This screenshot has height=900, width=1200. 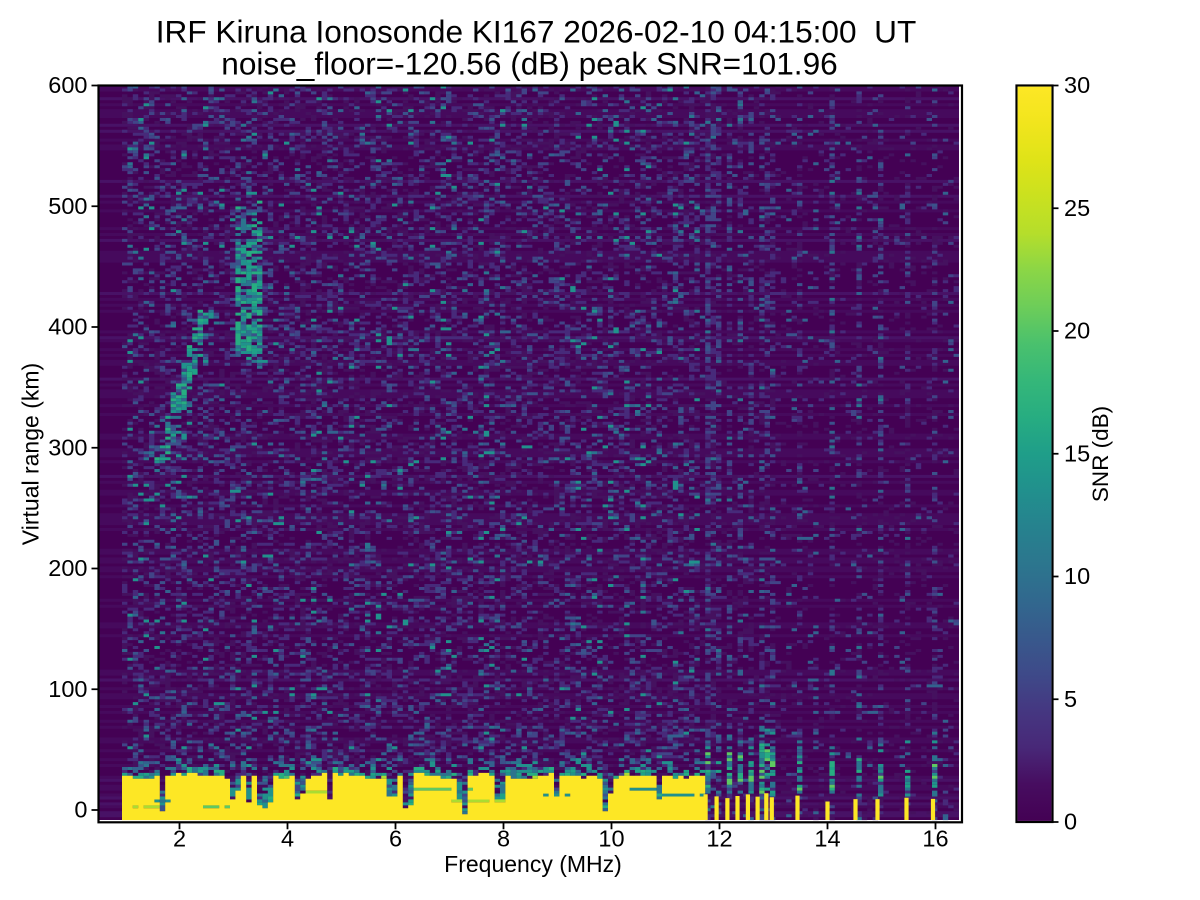 What do you see at coordinates (67, 447) in the screenshot?
I see `svg-text: 300` at bounding box center [67, 447].